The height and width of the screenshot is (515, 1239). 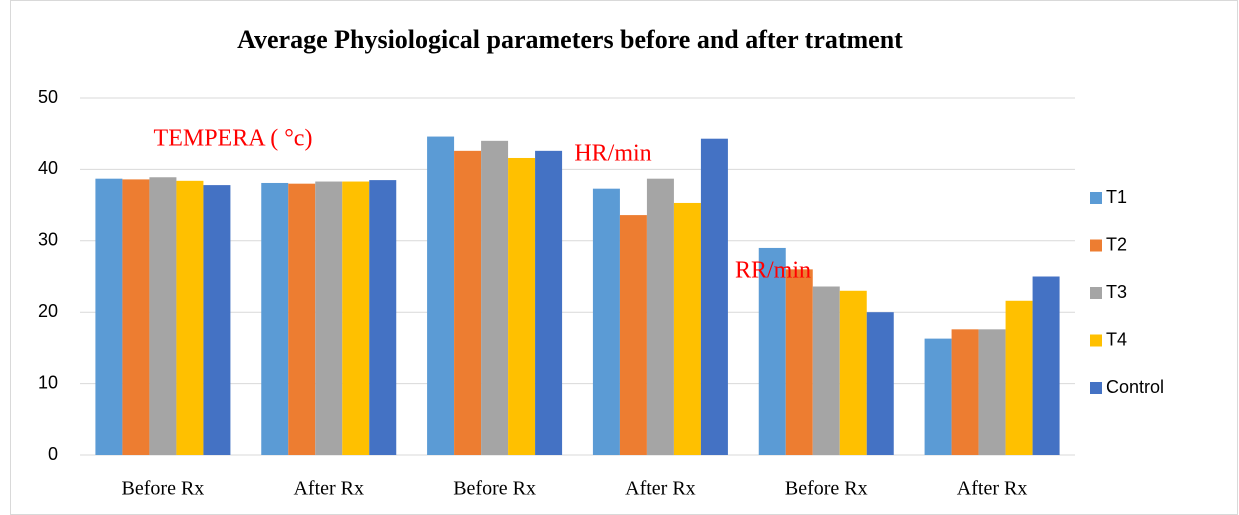 I want to click on y-tick-label: 20, so click(x=48, y=311).